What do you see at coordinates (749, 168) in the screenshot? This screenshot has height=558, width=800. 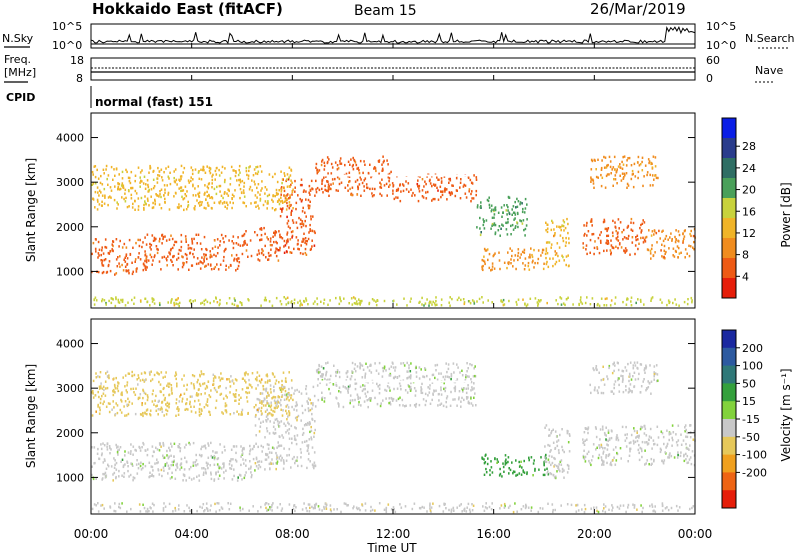 I see `power-colorbar-tick: 24` at bounding box center [749, 168].